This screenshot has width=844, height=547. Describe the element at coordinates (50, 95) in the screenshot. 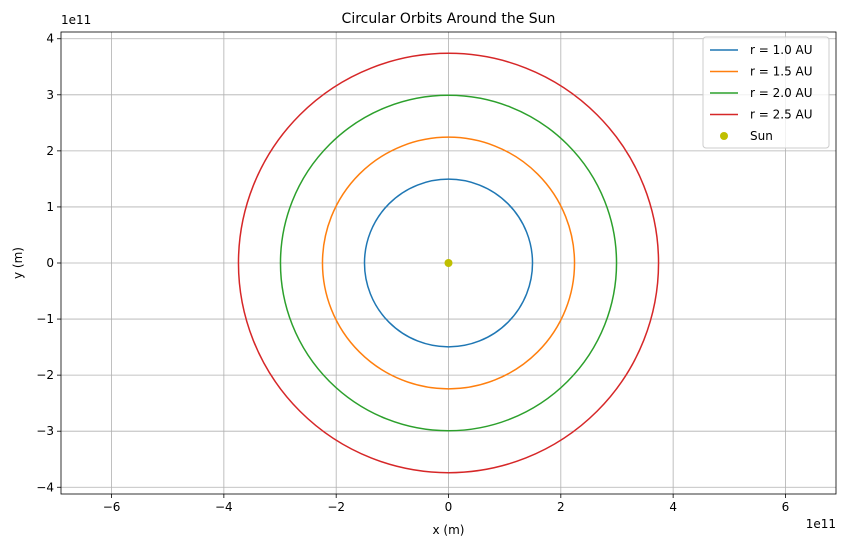

I see `y-tick-label: 3` at that location.